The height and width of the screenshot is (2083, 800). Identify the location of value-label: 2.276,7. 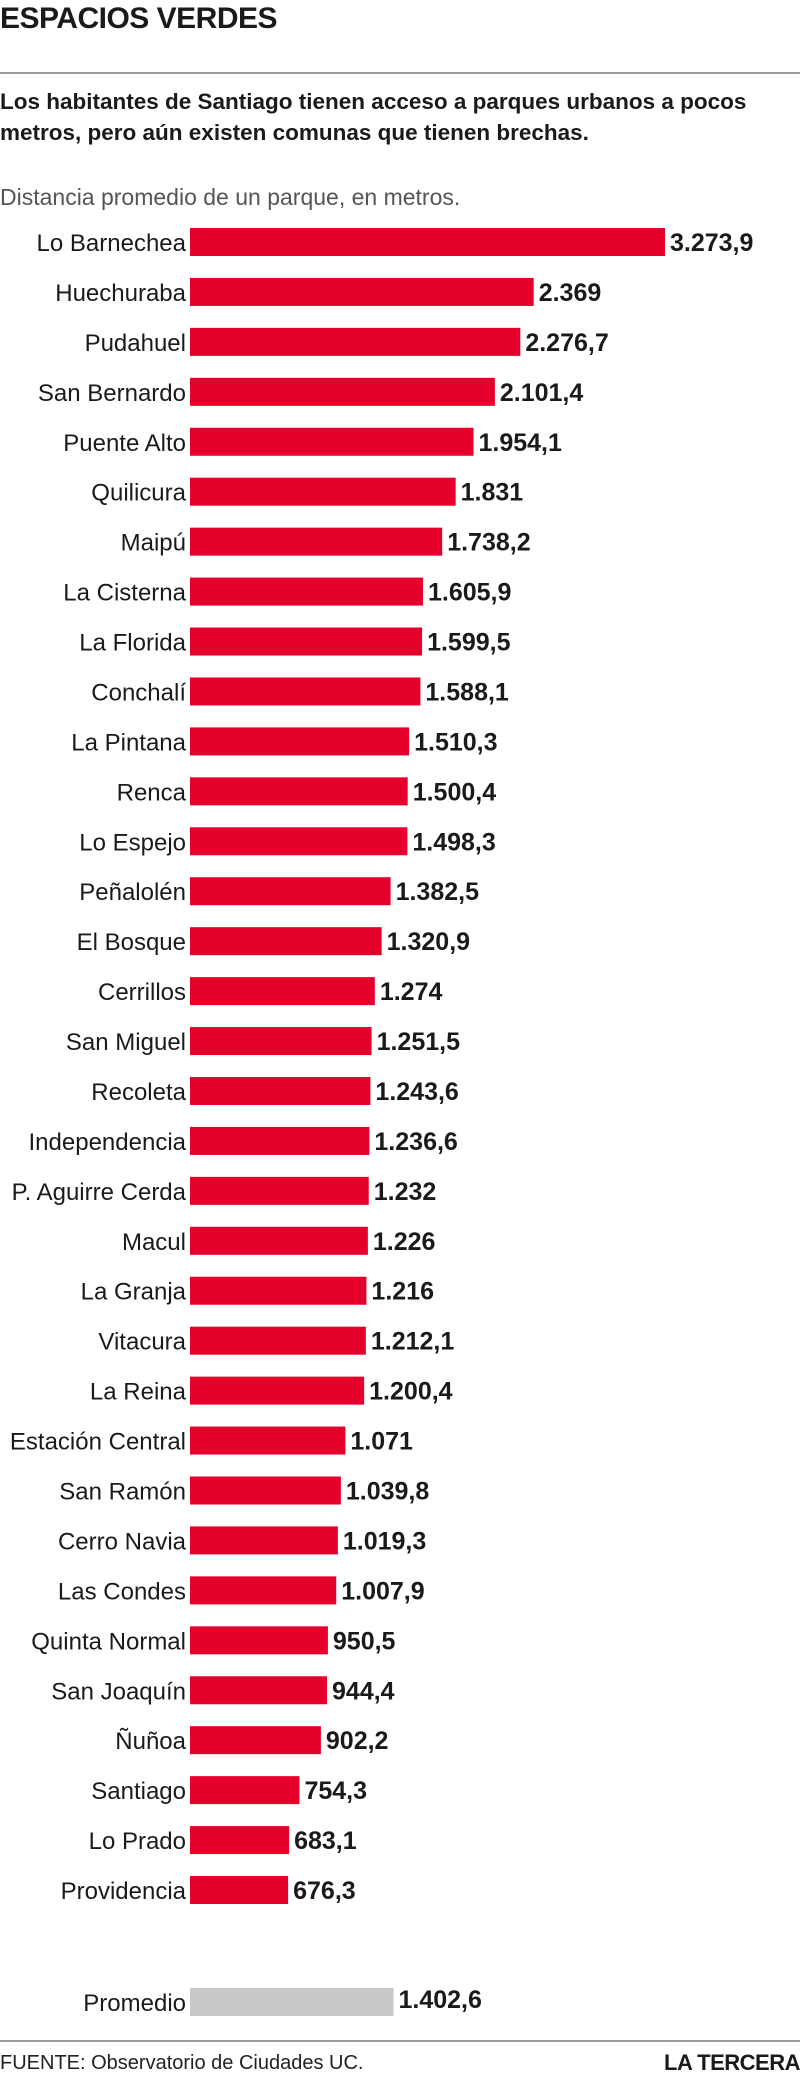
(566, 343).